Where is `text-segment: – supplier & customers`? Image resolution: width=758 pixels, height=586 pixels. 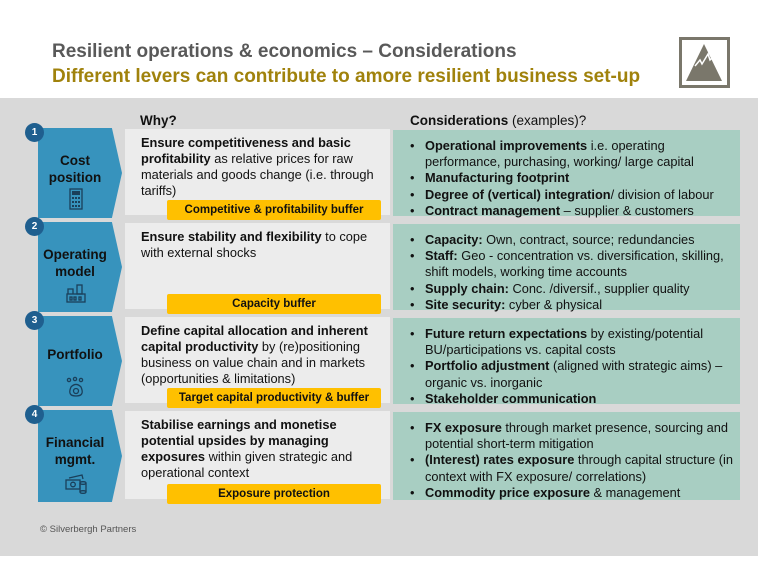
text-segment: – supplier & customers is located at coordinates (627, 210).